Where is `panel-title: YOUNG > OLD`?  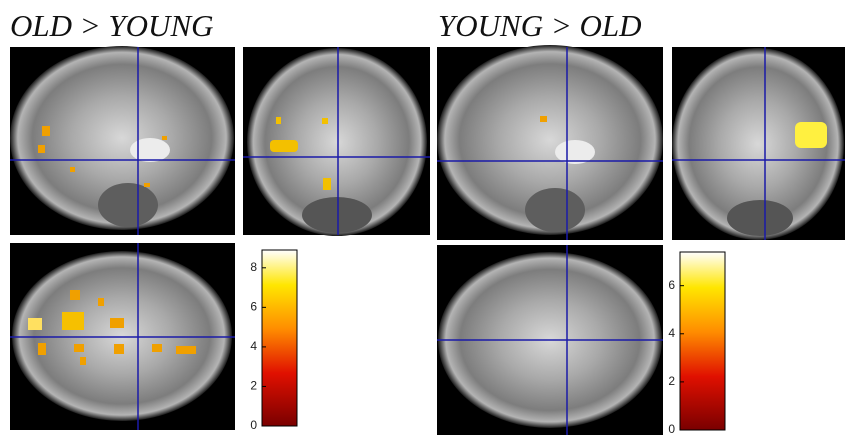 panel-title: YOUNG > OLD is located at coordinates (540, 25).